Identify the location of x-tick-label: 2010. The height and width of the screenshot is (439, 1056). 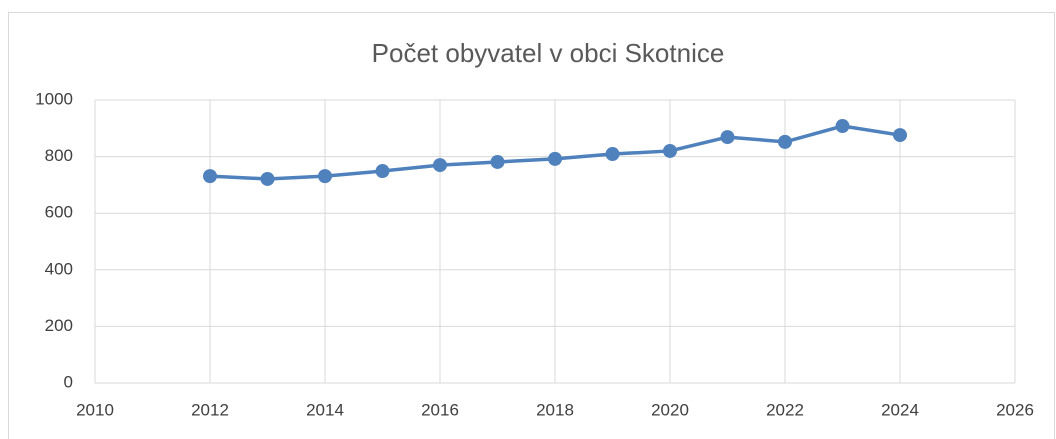
(95, 409).